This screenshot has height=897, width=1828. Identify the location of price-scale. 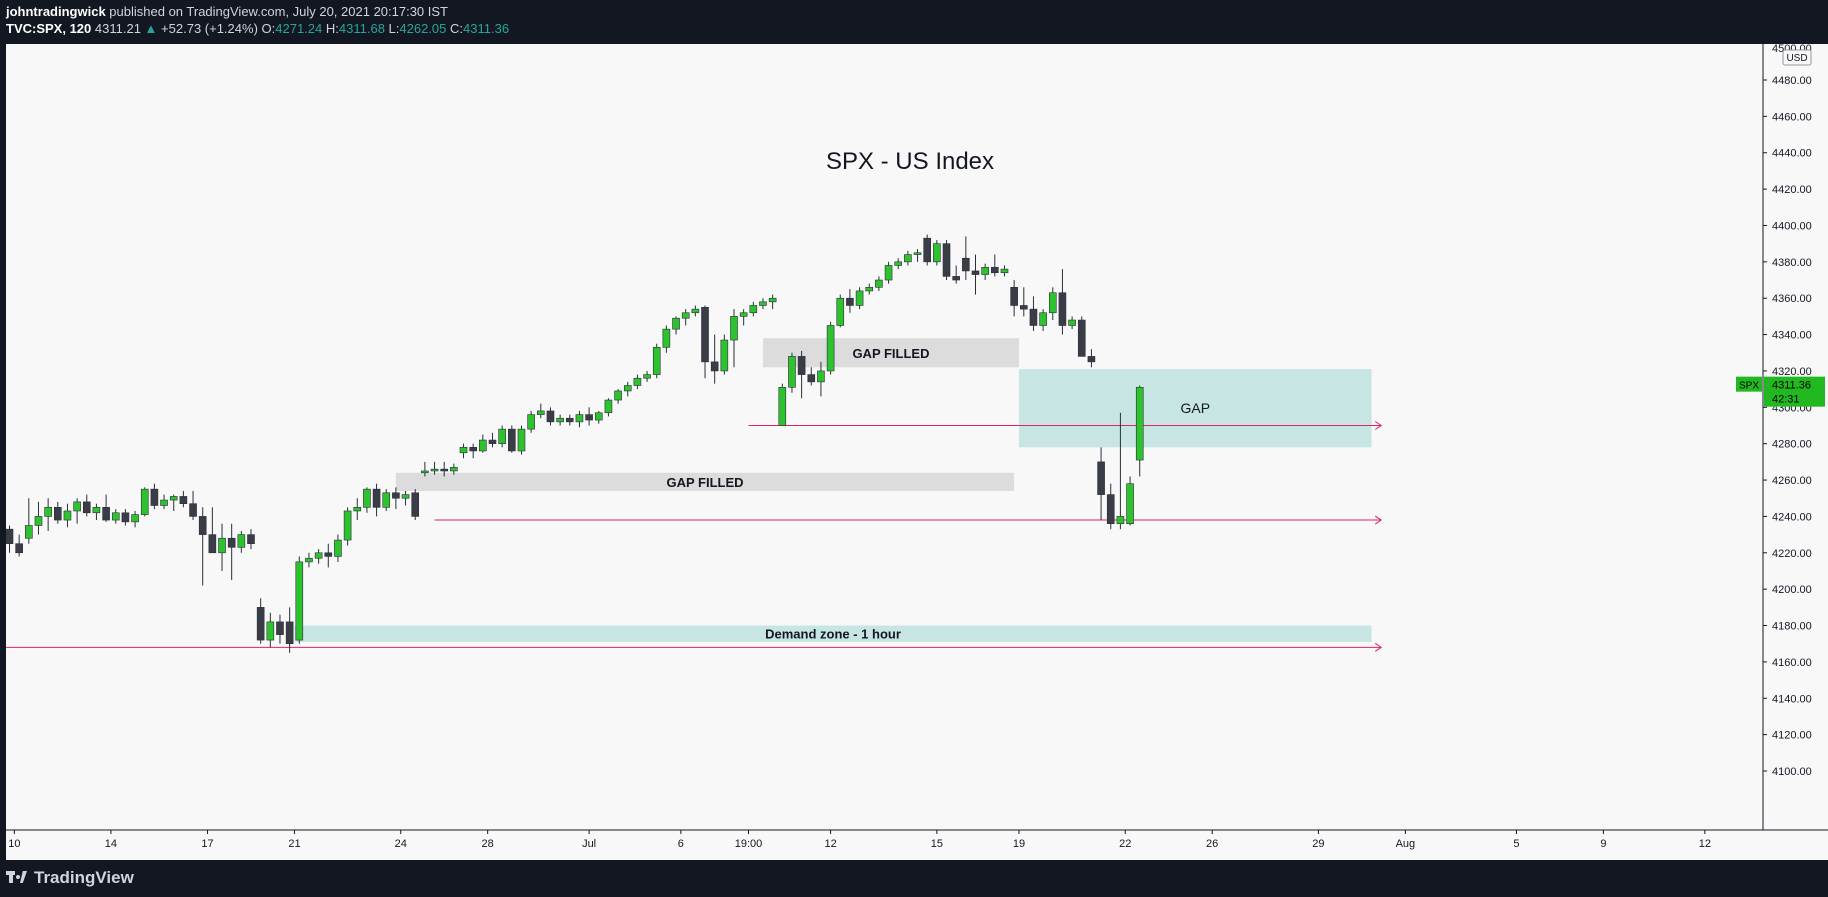
(1795, 437).